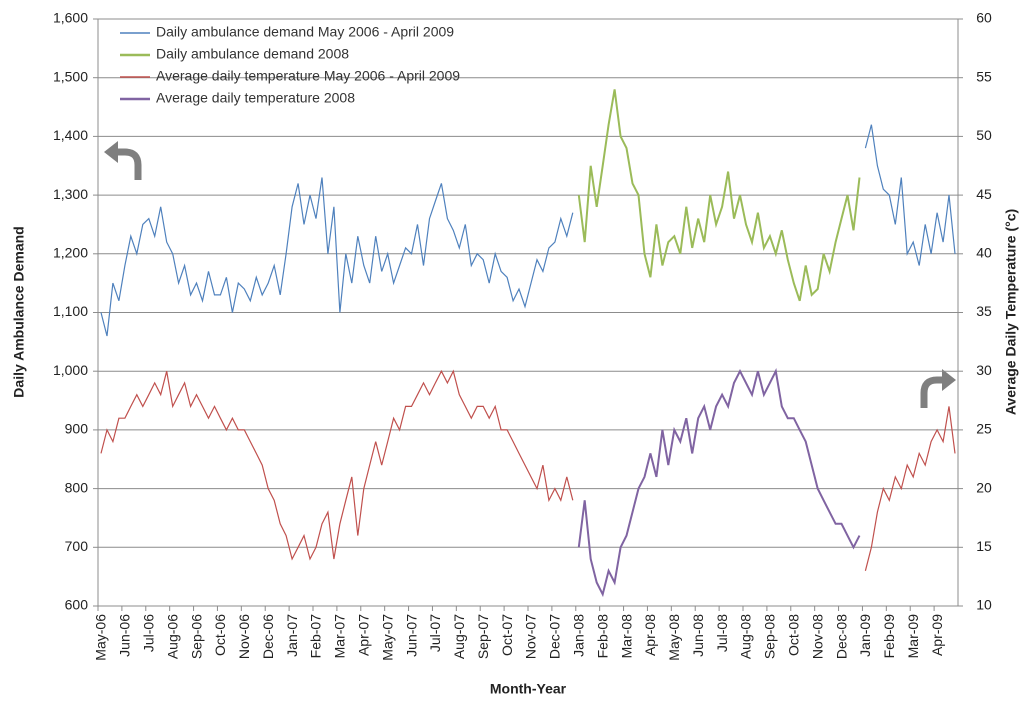  What do you see at coordinates (793, 635) in the screenshot?
I see `x-tick-label: Oct-08` at bounding box center [793, 635].